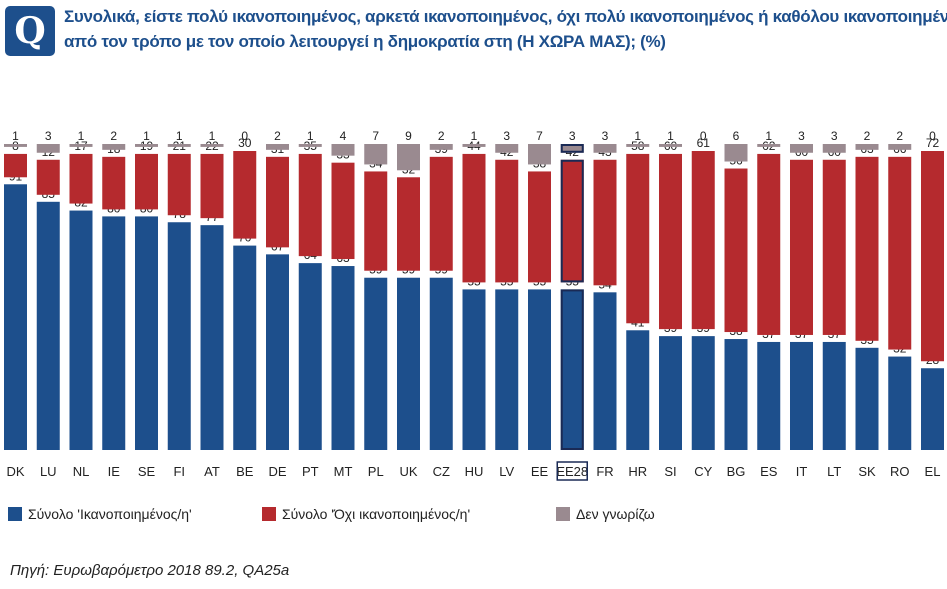  What do you see at coordinates (670, 145) in the screenshot?
I see `bar-dont-know-si` at bounding box center [670, 145].